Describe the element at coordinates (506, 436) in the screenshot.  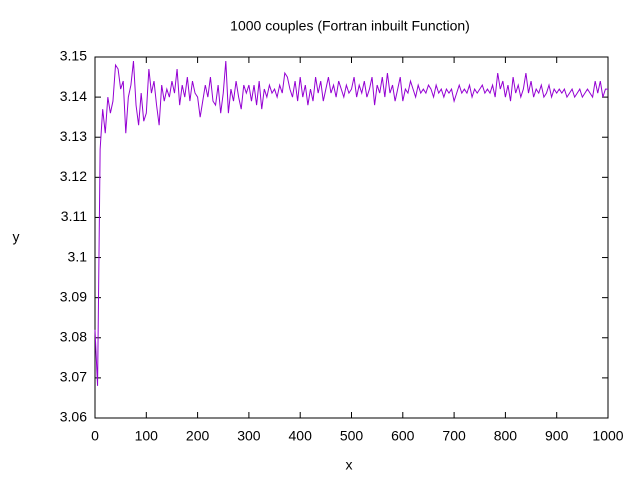
I see `x-tick-label: 800` at that location.